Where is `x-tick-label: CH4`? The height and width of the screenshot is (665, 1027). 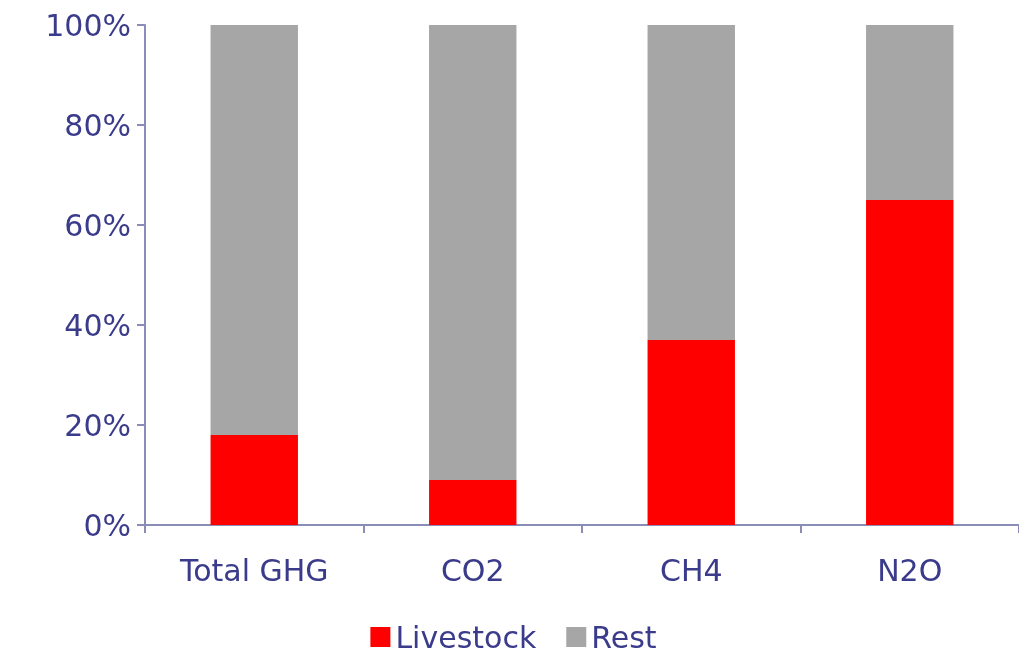 x-tick-label: CH4 is located at coordinates (691, 570).